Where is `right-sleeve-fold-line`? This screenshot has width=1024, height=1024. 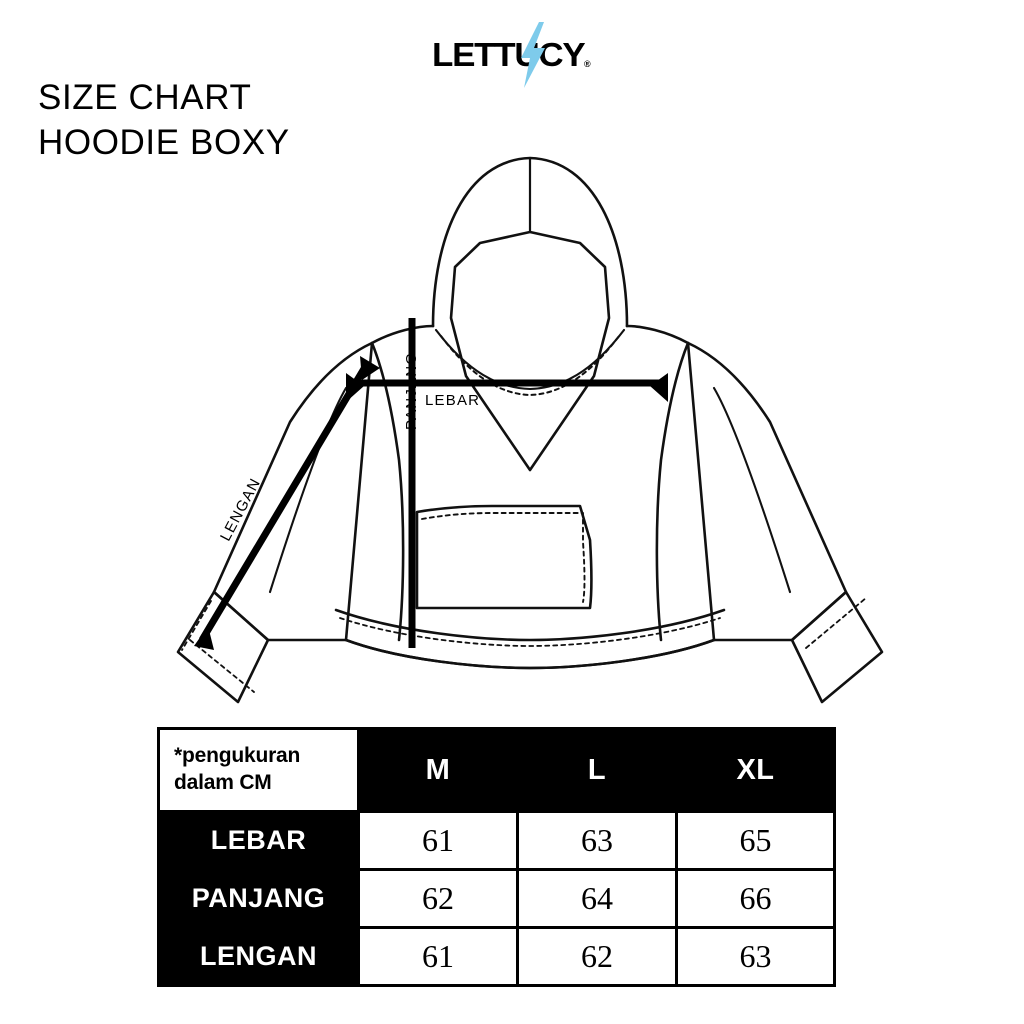
right-sleeve-fold-line is located at coordinates (752, 490).